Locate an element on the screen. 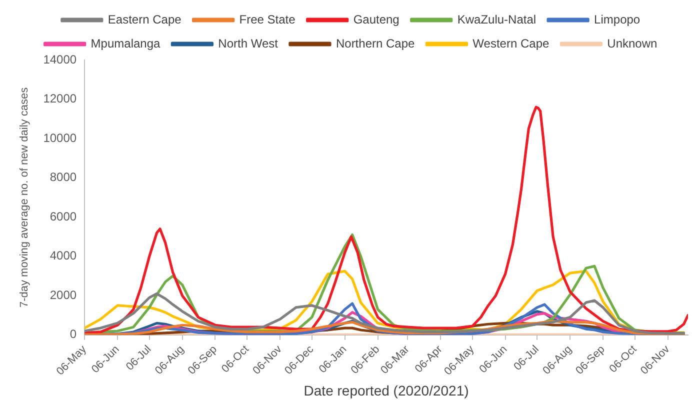 This screenshot has width=700, height=400. legend-label: Unknown is located at coordinates (632, 43).